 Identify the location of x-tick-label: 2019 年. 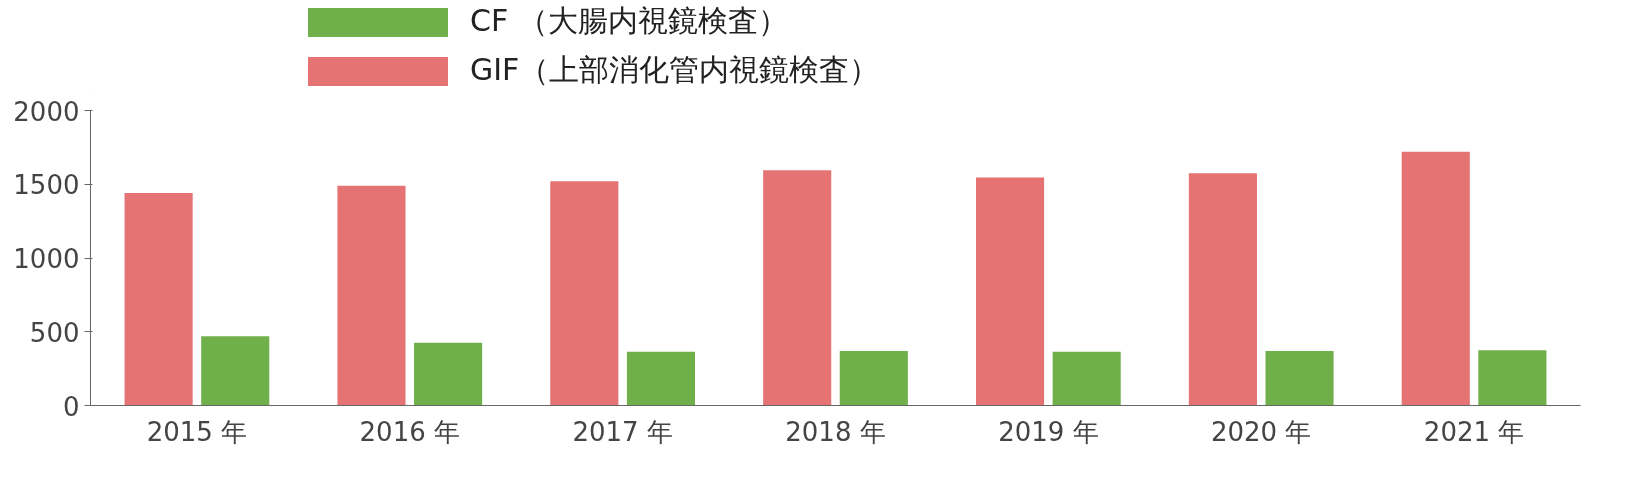
(1048, 431).